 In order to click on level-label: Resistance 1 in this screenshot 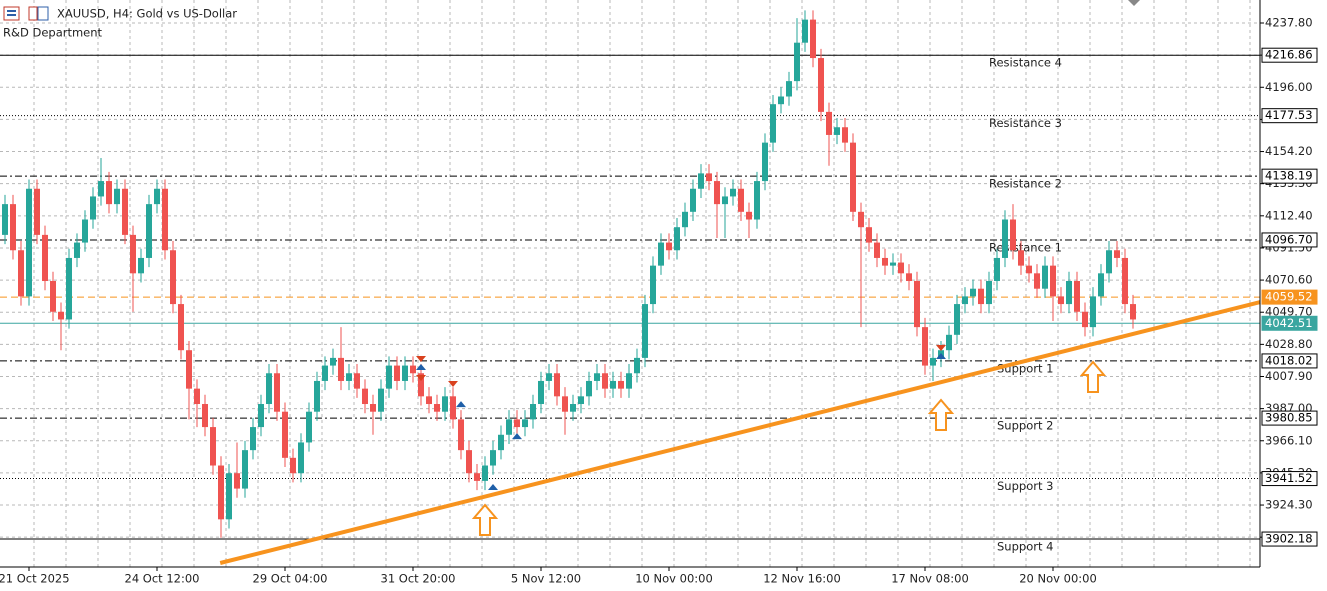, I will do `click(1025, 247)`.